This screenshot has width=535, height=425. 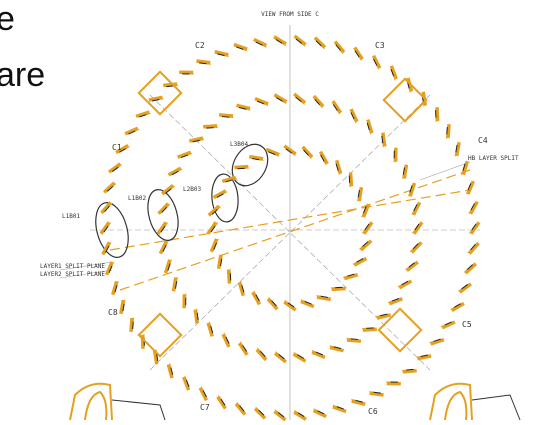 I want to click on diagram-title: VIEW FROM SIDE C, so click(x=290, y=14).